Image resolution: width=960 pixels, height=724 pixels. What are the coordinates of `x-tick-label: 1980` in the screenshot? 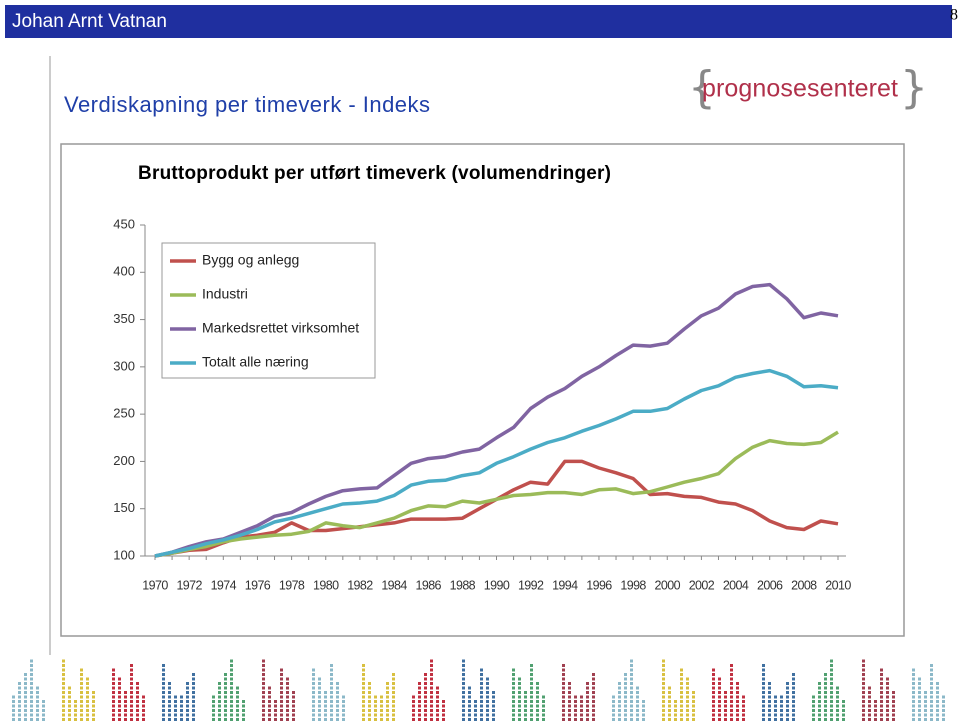 It's located at (326, 585).